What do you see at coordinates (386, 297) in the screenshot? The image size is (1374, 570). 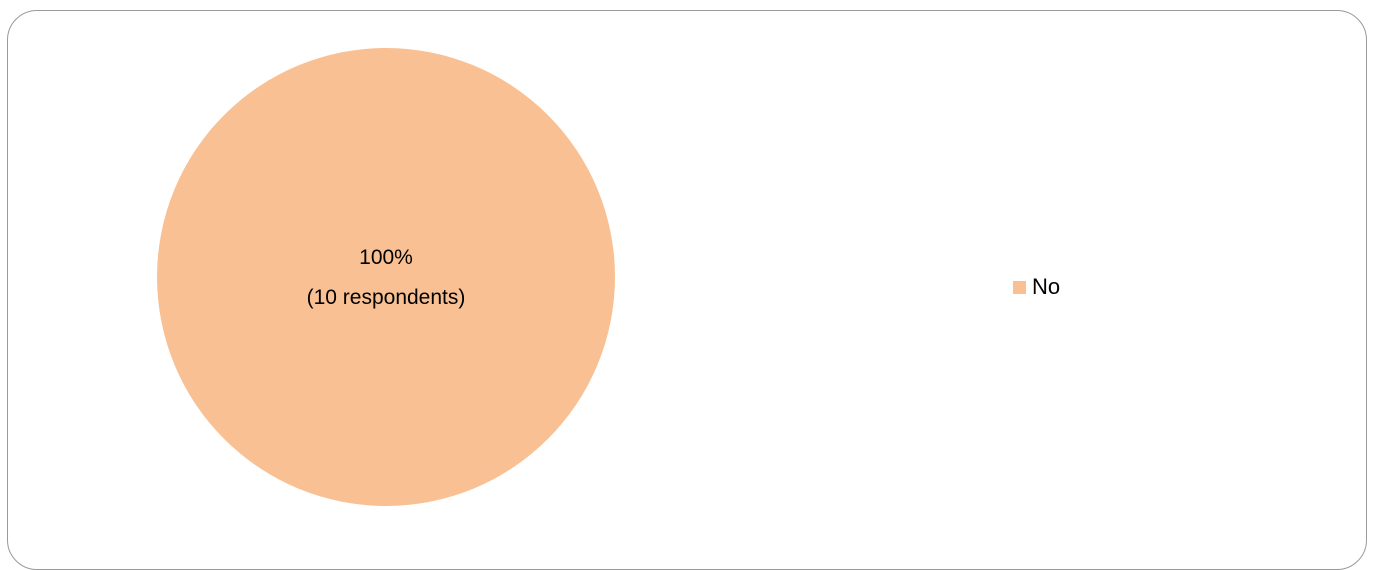 I see `slice-label-count: (10 respondents)` at bounding box center [386, 297].